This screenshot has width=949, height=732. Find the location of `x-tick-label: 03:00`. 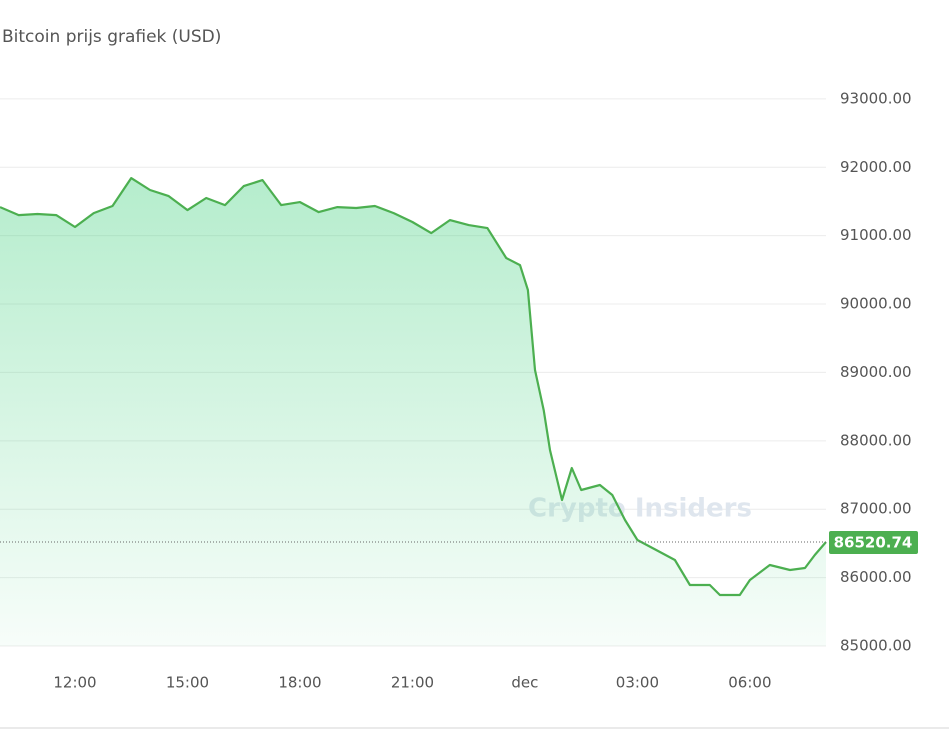

x-tick-label: 03:00 is located at coordinates (637, 683).